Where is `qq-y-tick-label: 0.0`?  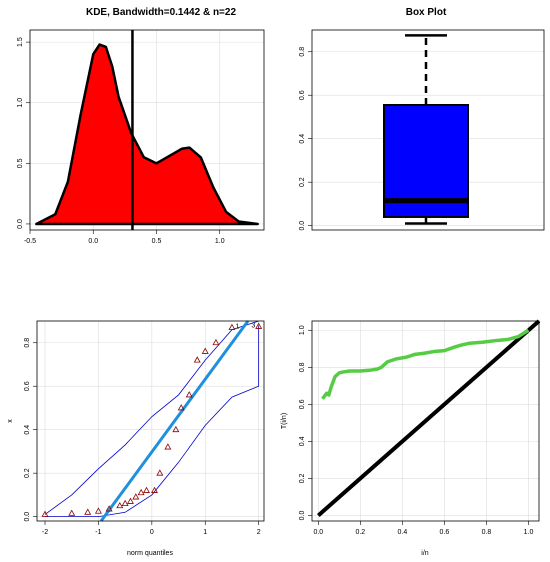 qq-y-tick-label: 0.0 is located at coordinates (27, 517).